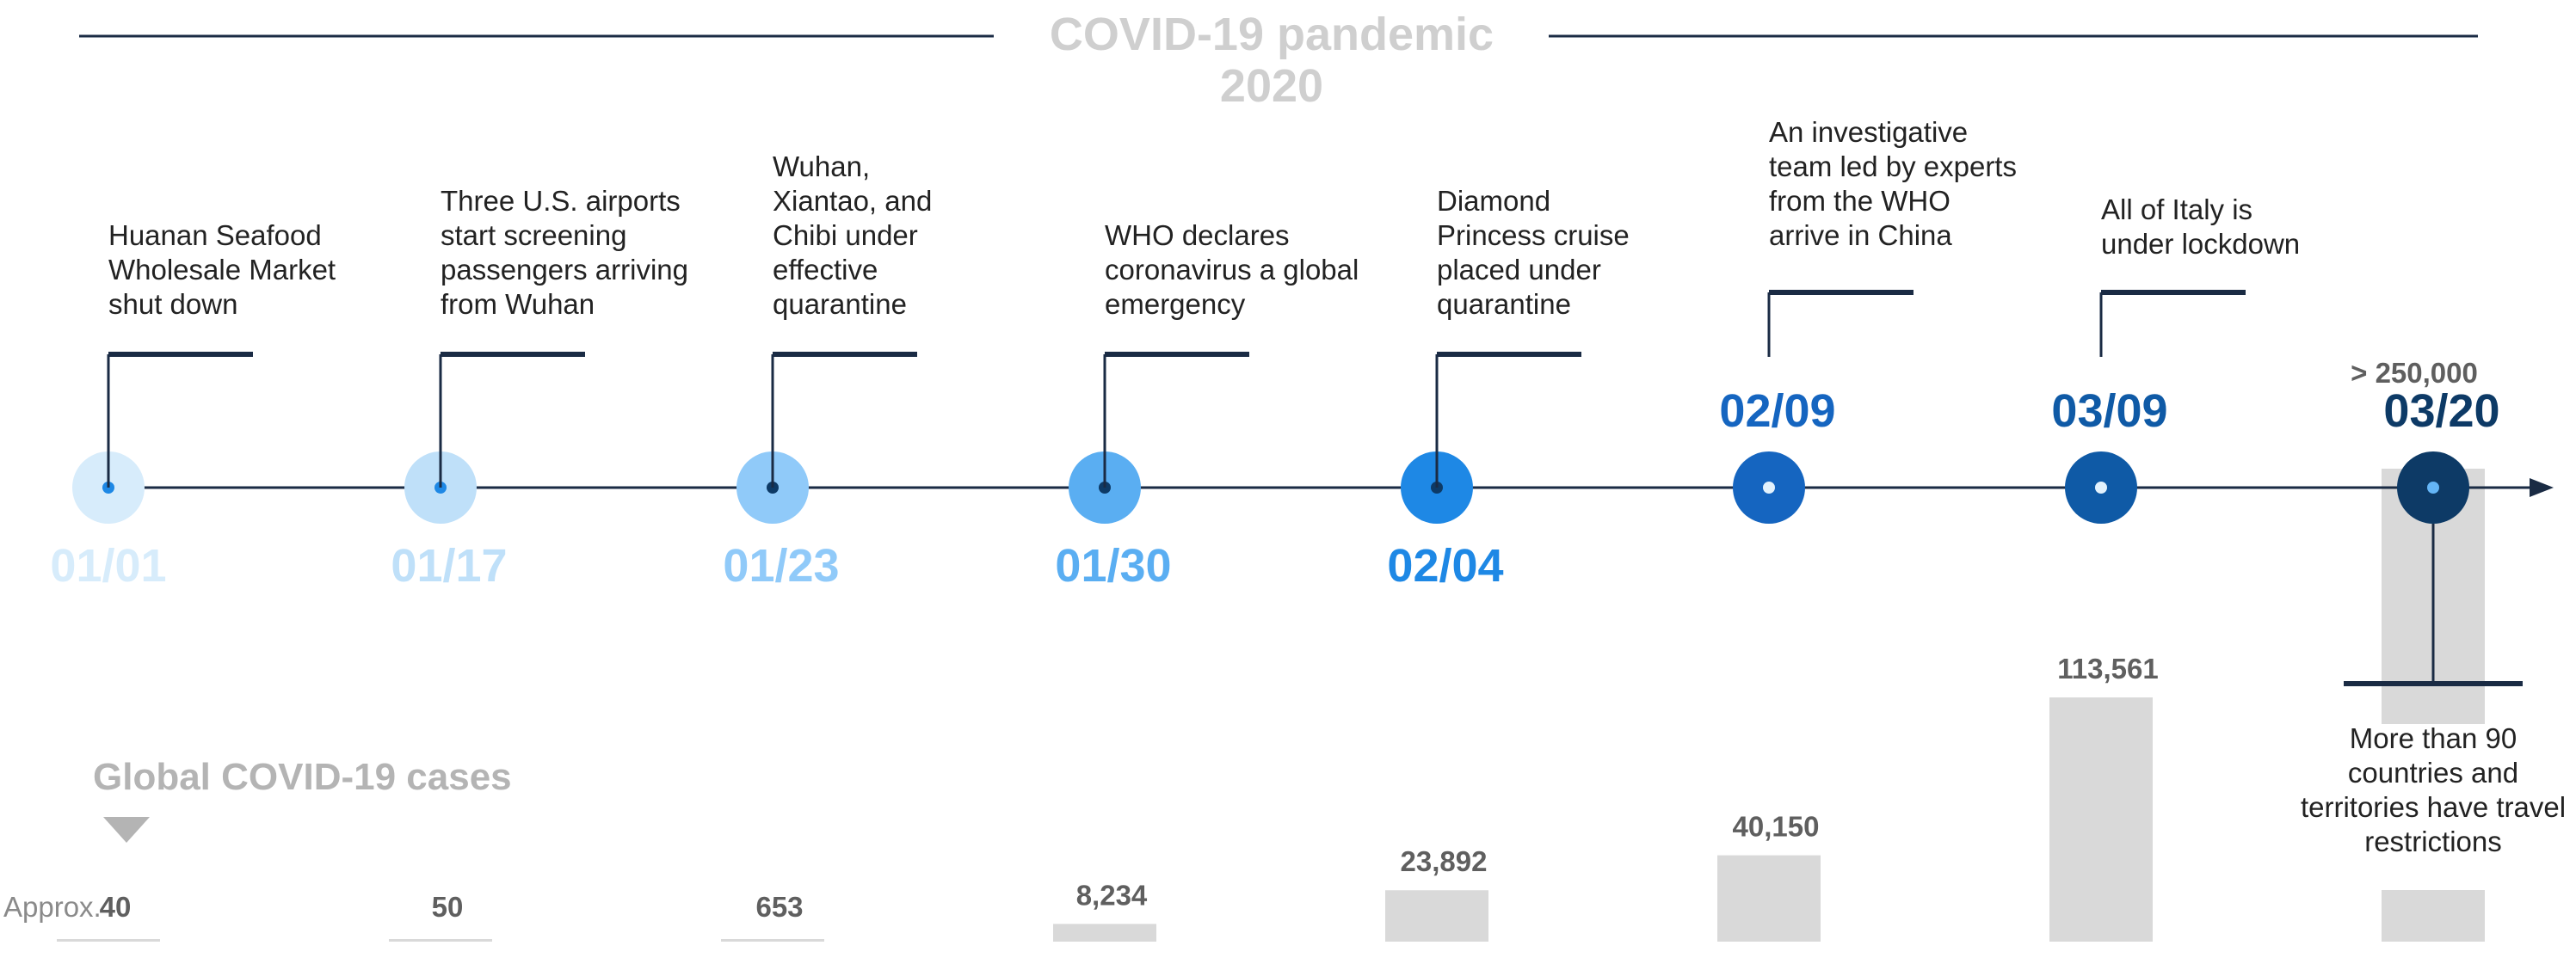  What do you see at coordinates (1445, 861) in the screenshot?
I see `case-count-label: 23,892` at bounding box center [1445, 861].